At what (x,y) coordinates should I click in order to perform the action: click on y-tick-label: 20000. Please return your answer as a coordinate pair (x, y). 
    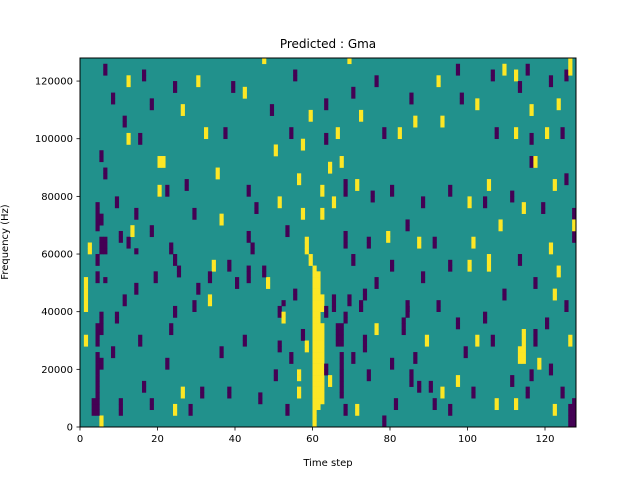
    Looking at the image, I should click on (57, 370).